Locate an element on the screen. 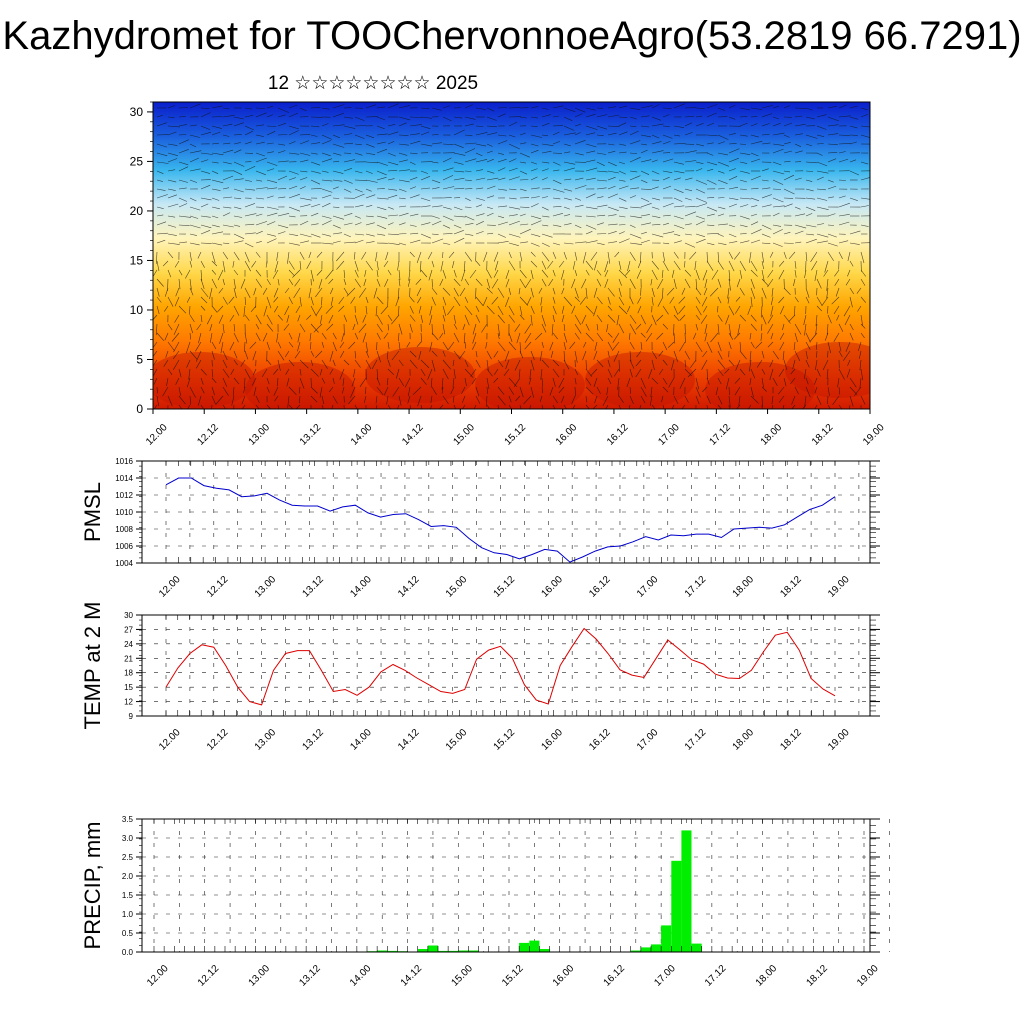  section-ytick-label: 5 is located at coordinates (139, 359).